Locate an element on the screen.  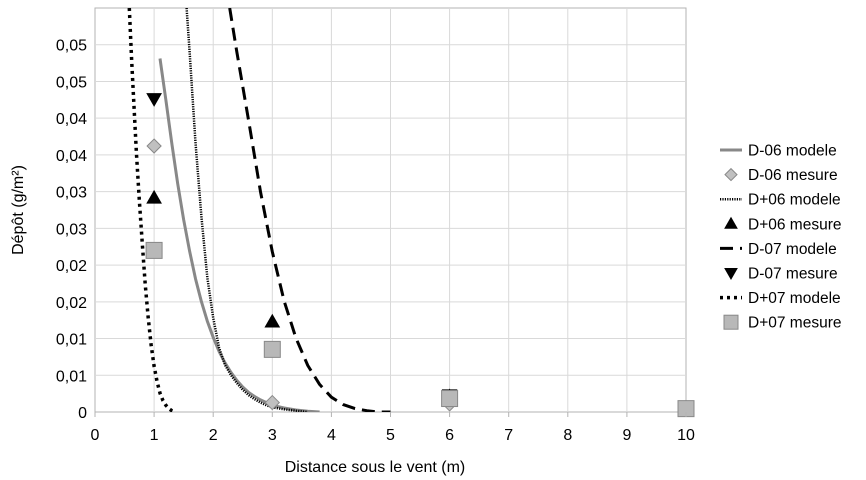
x-tick-label: 3 is located at coordinates (272, 435).